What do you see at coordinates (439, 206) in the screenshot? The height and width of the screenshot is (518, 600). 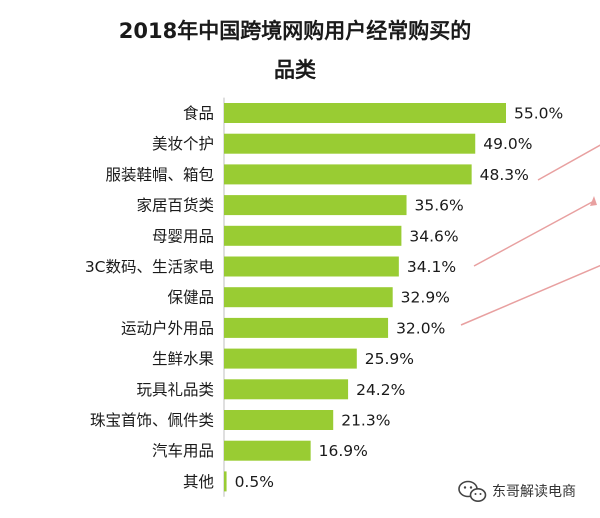 I see `value-label: 35.6%` at bounding box center [439, 206].